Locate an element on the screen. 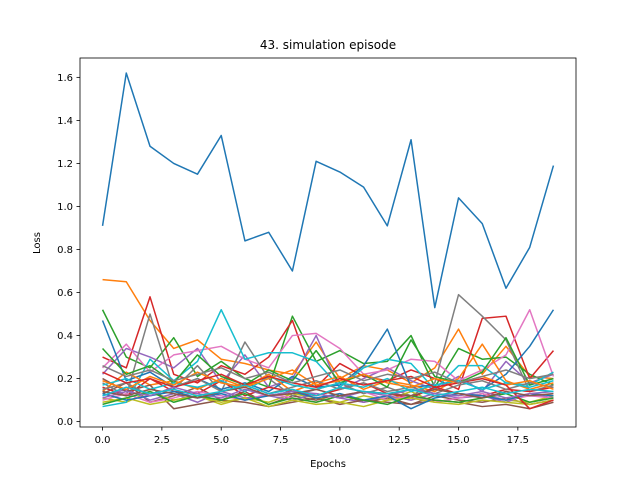 This screenshot has height=480, width=640. y-tick-label: 0.4 is located at coordinates (65, 336).